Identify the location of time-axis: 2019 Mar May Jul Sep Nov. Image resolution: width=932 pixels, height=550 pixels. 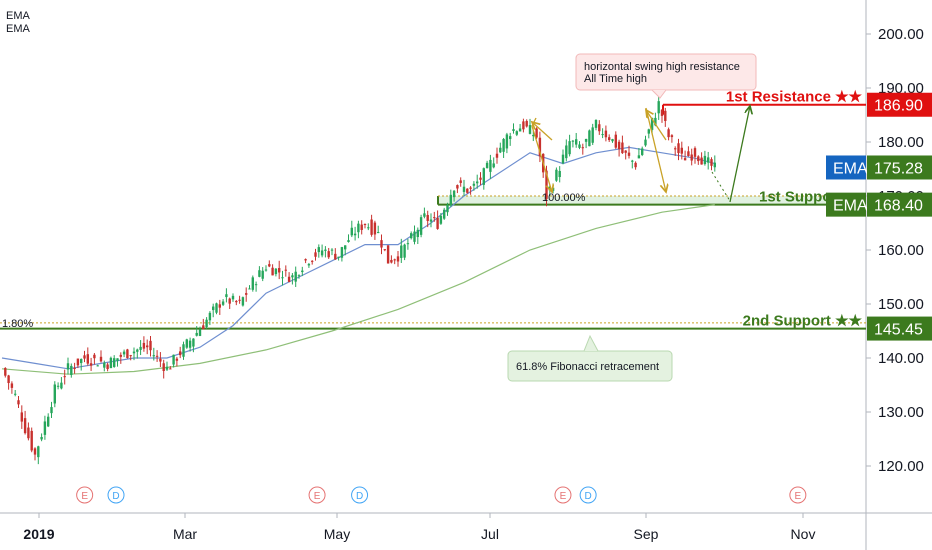
(419, 527).